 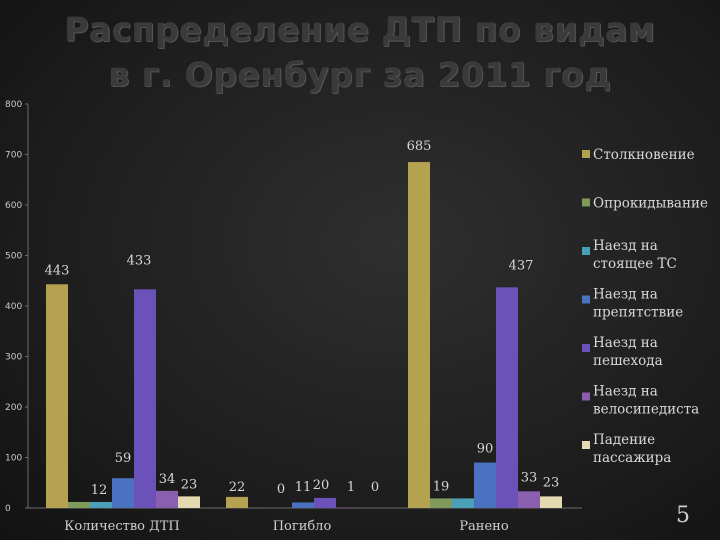 What do you see at coordinates (99, 490) in the screenshot?
I see `data-label: 12` at bounding box center [99, 490].